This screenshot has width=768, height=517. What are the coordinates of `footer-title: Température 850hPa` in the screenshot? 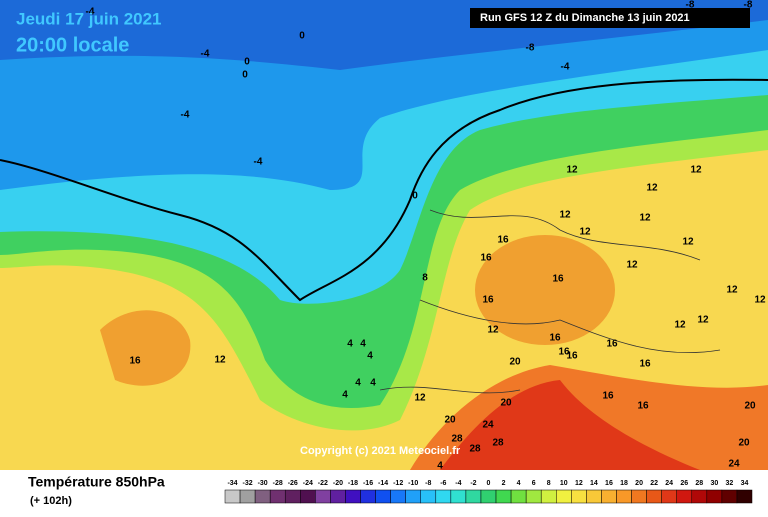 It's located at (96, 482).